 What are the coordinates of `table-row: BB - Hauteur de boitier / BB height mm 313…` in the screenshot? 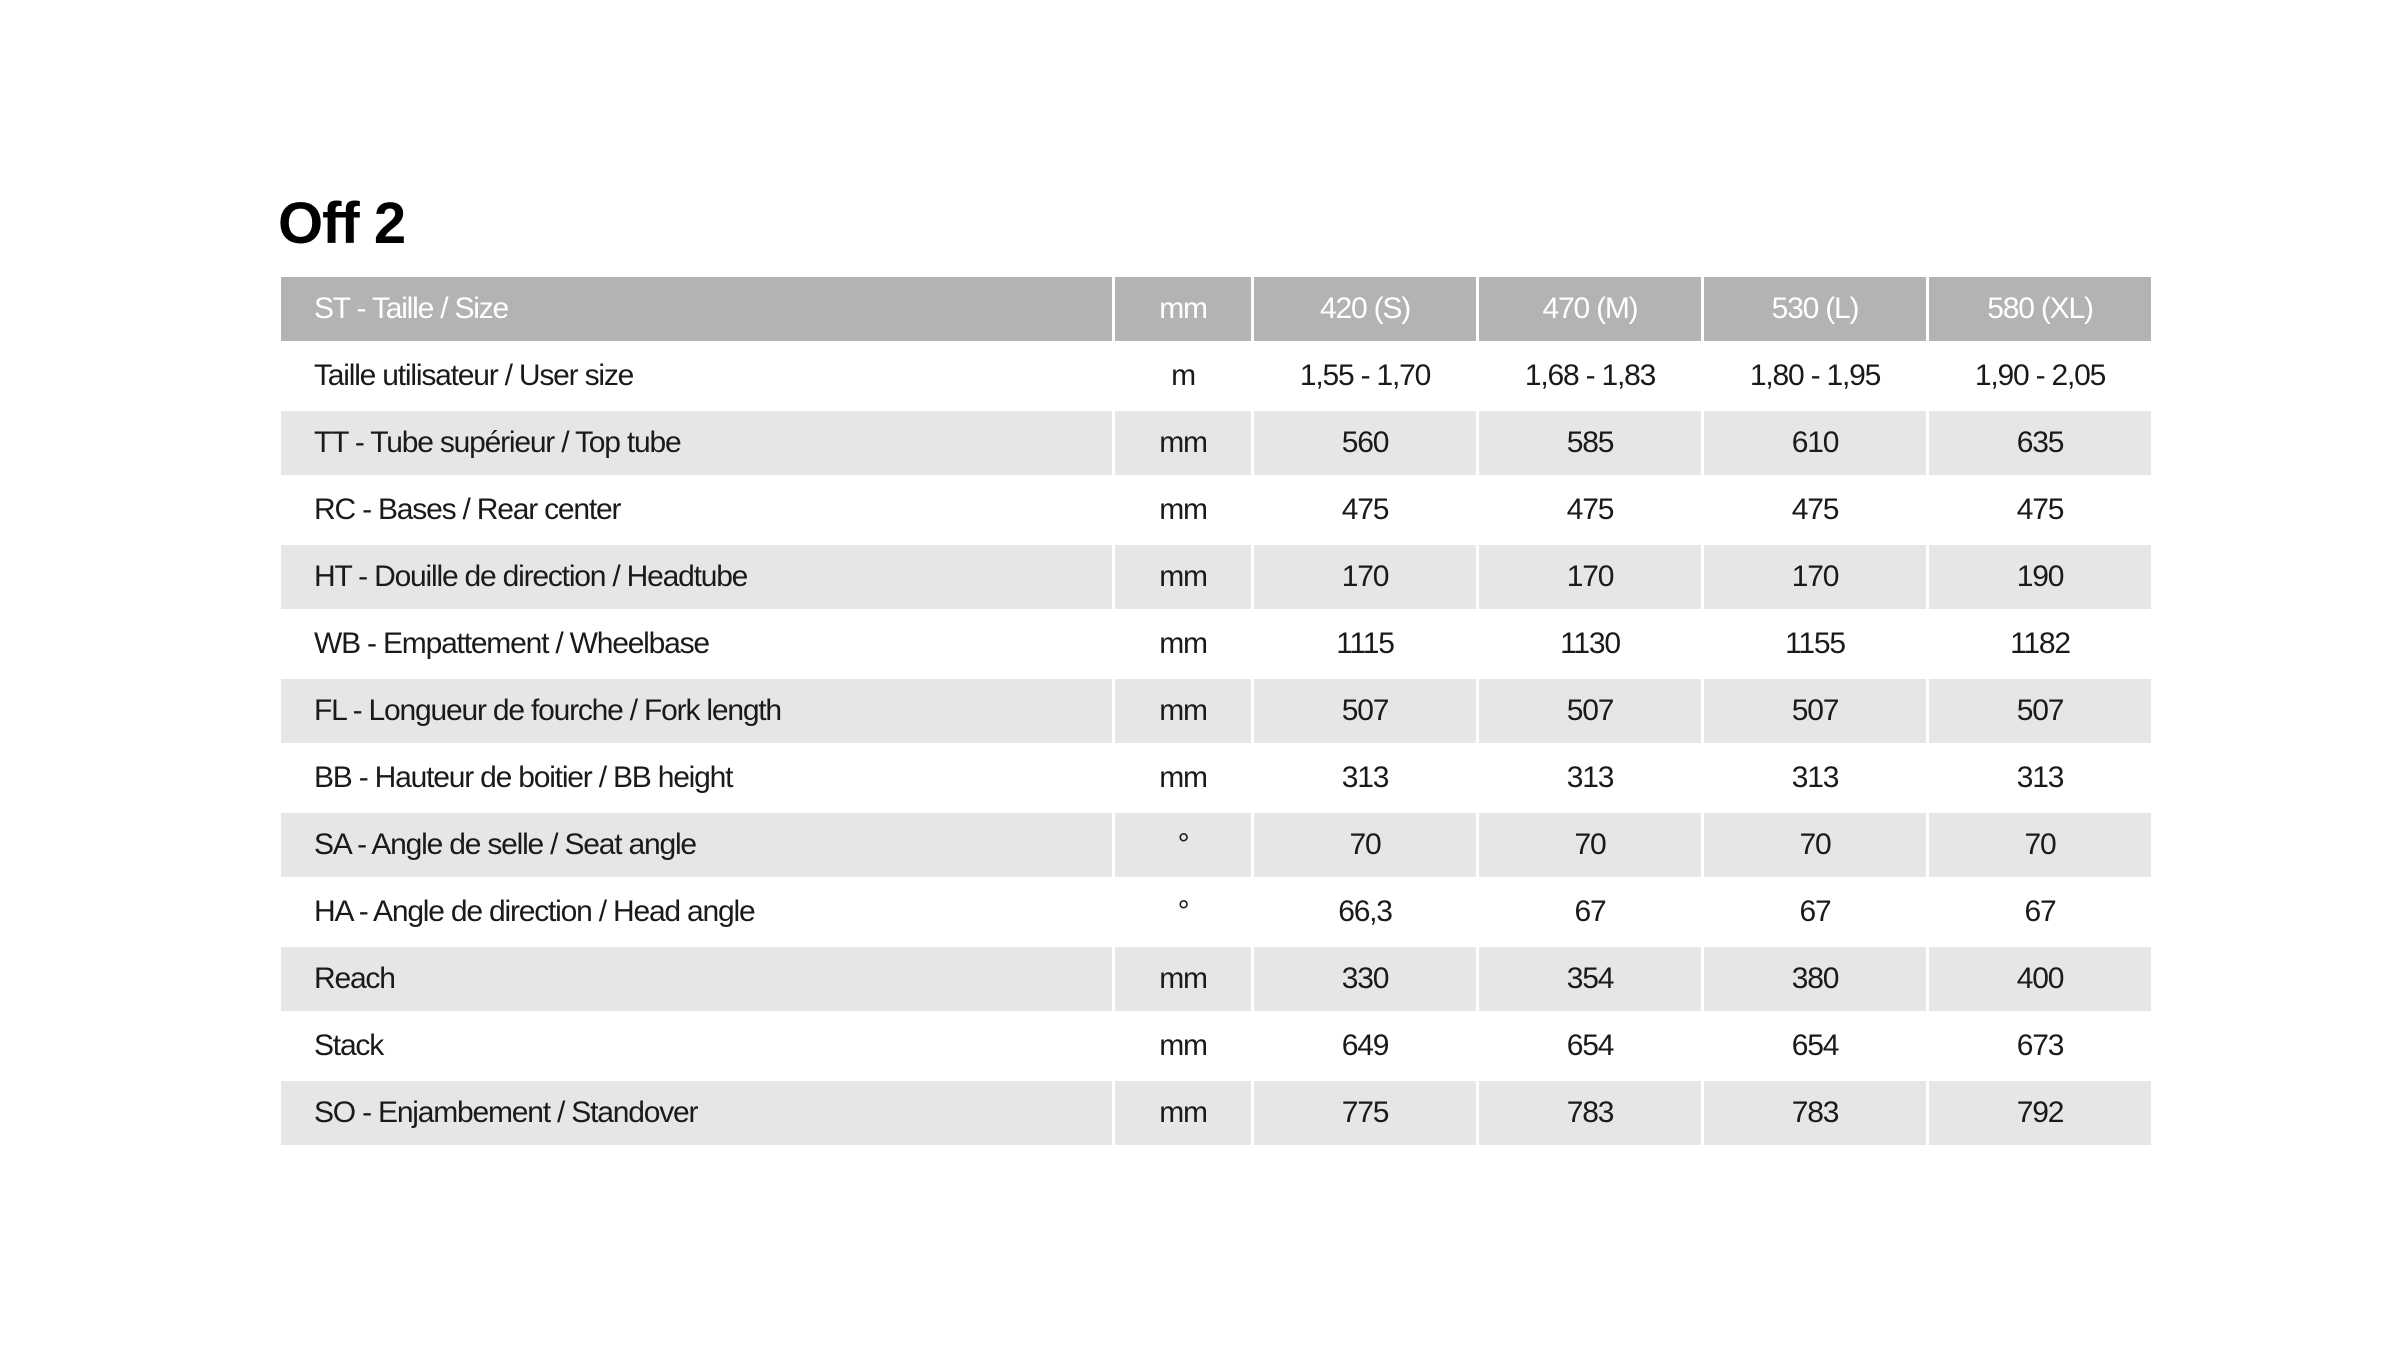 It's located at (1216, 778).